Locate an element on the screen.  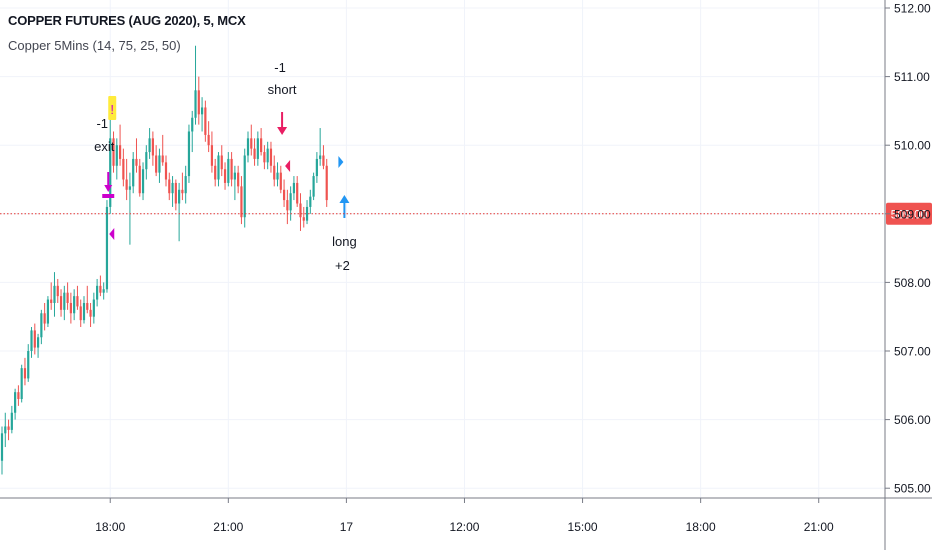
y-tick-label: 509.00 is located at coordinates (912, 214).